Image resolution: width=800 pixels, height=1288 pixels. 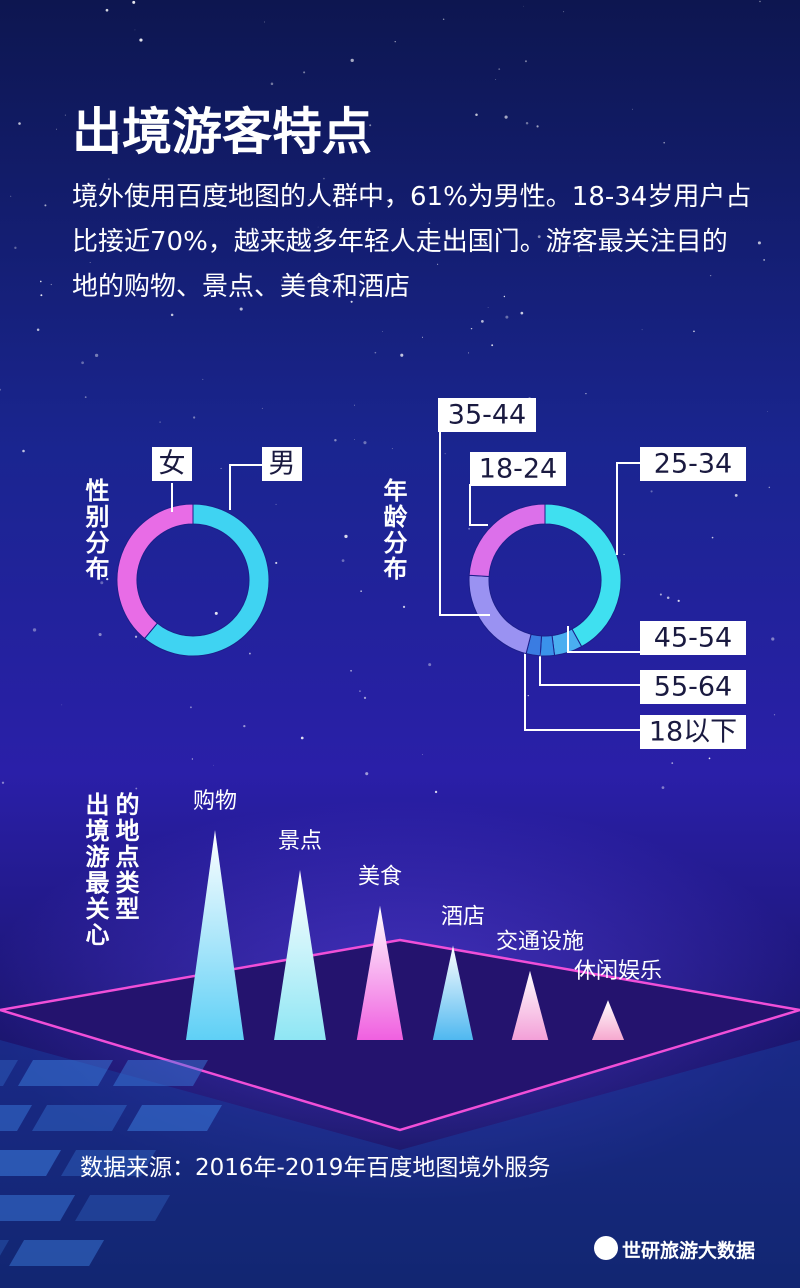 I want to click on source: 数据来源：2016年-2019年百度地图境外服务, so click(x=315, y=1168).